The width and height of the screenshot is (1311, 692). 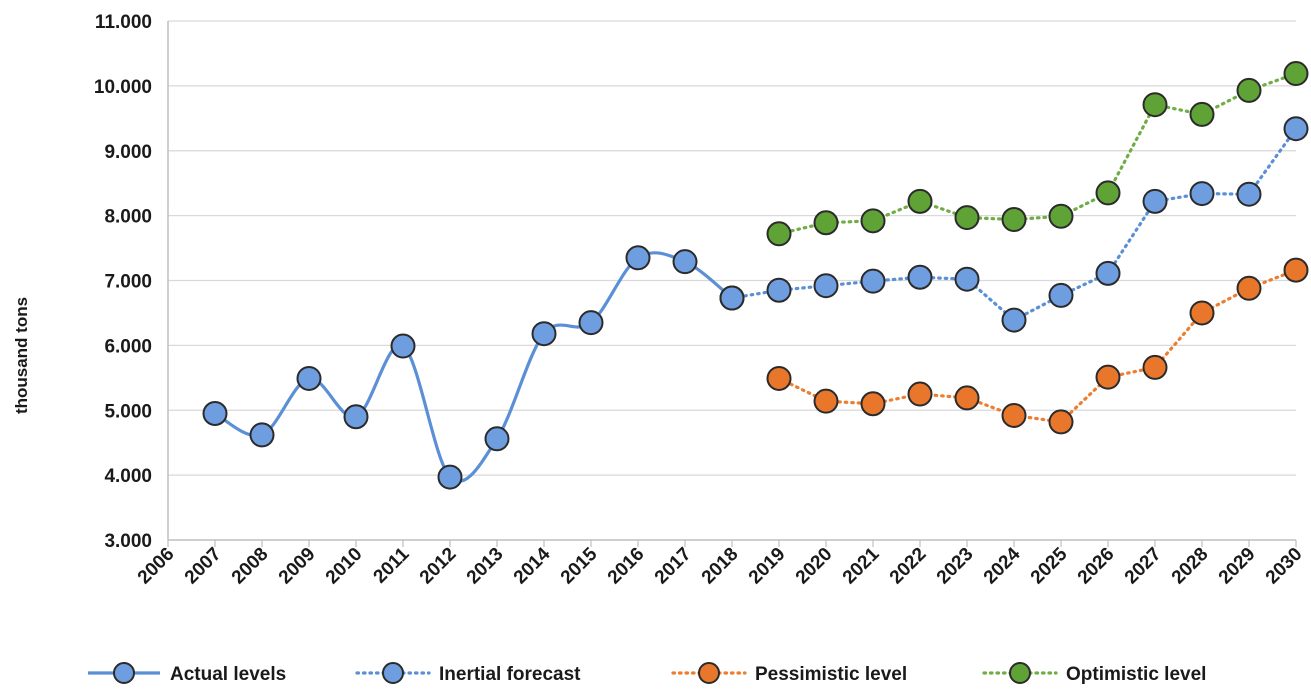 I want to click on series-line-actual-levels, so click(x=474, y=367).